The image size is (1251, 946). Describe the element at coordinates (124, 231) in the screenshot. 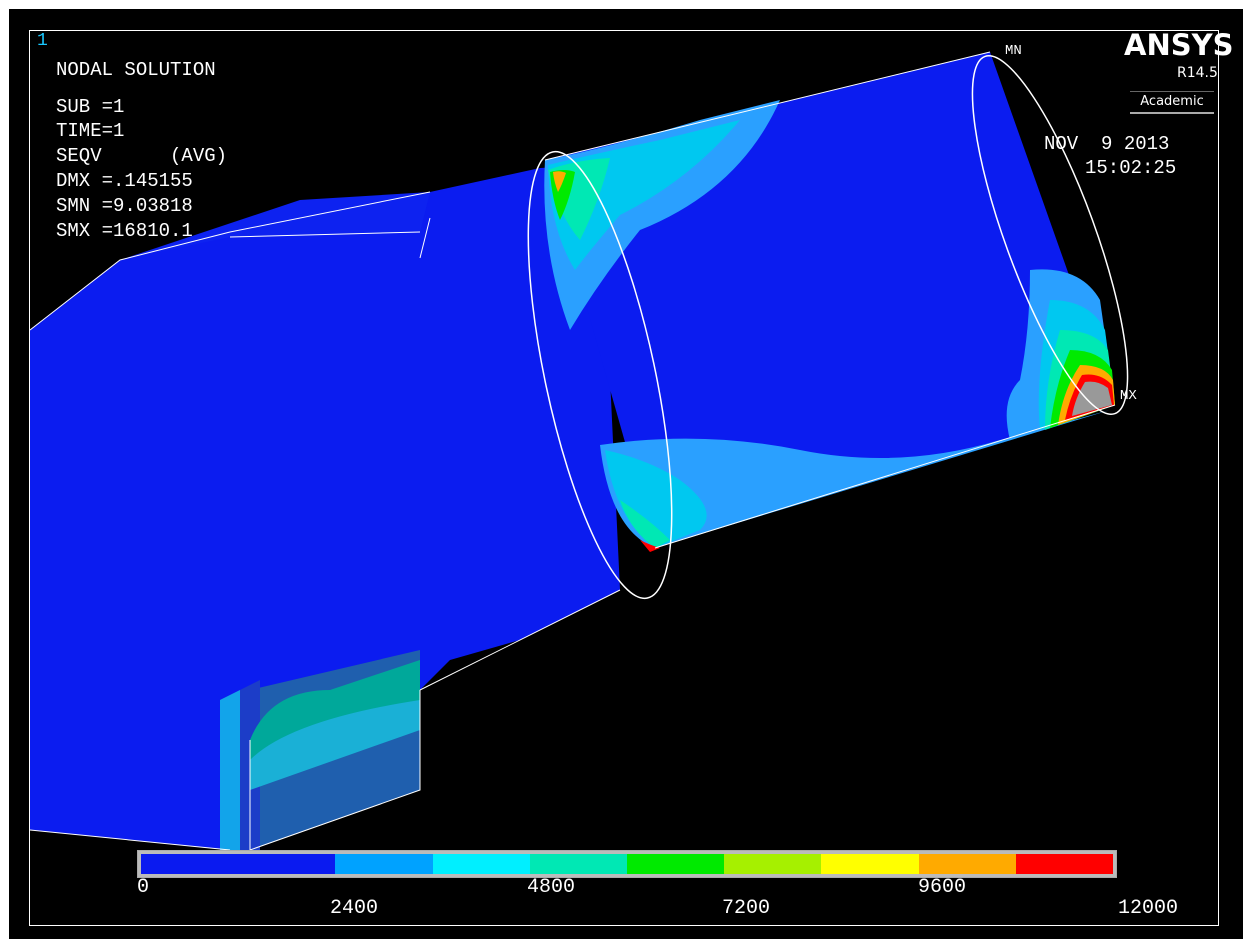

I see `solution-line-smx: SMX =16810.1` at that location.